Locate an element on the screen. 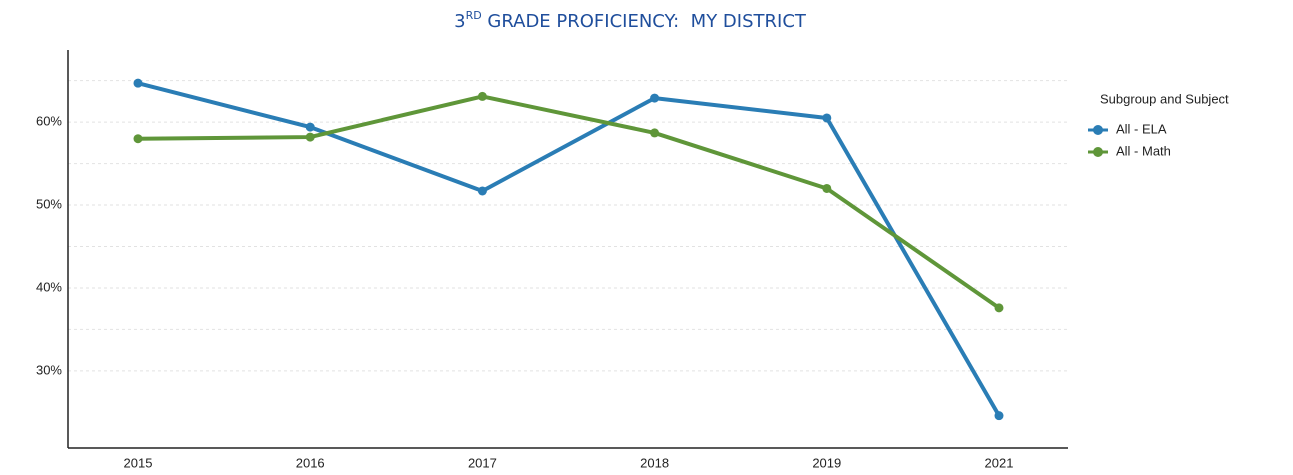  y-tick-label: 30% is located at coordinates (49, 369).